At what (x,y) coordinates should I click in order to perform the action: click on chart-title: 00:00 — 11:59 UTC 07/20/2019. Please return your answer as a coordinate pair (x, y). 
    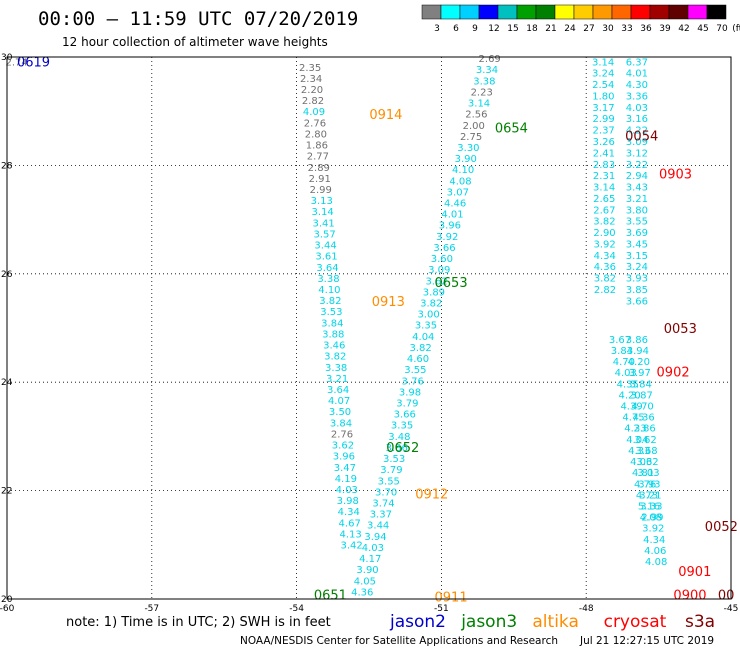
    Looking at the image, I should click on (198, 19).